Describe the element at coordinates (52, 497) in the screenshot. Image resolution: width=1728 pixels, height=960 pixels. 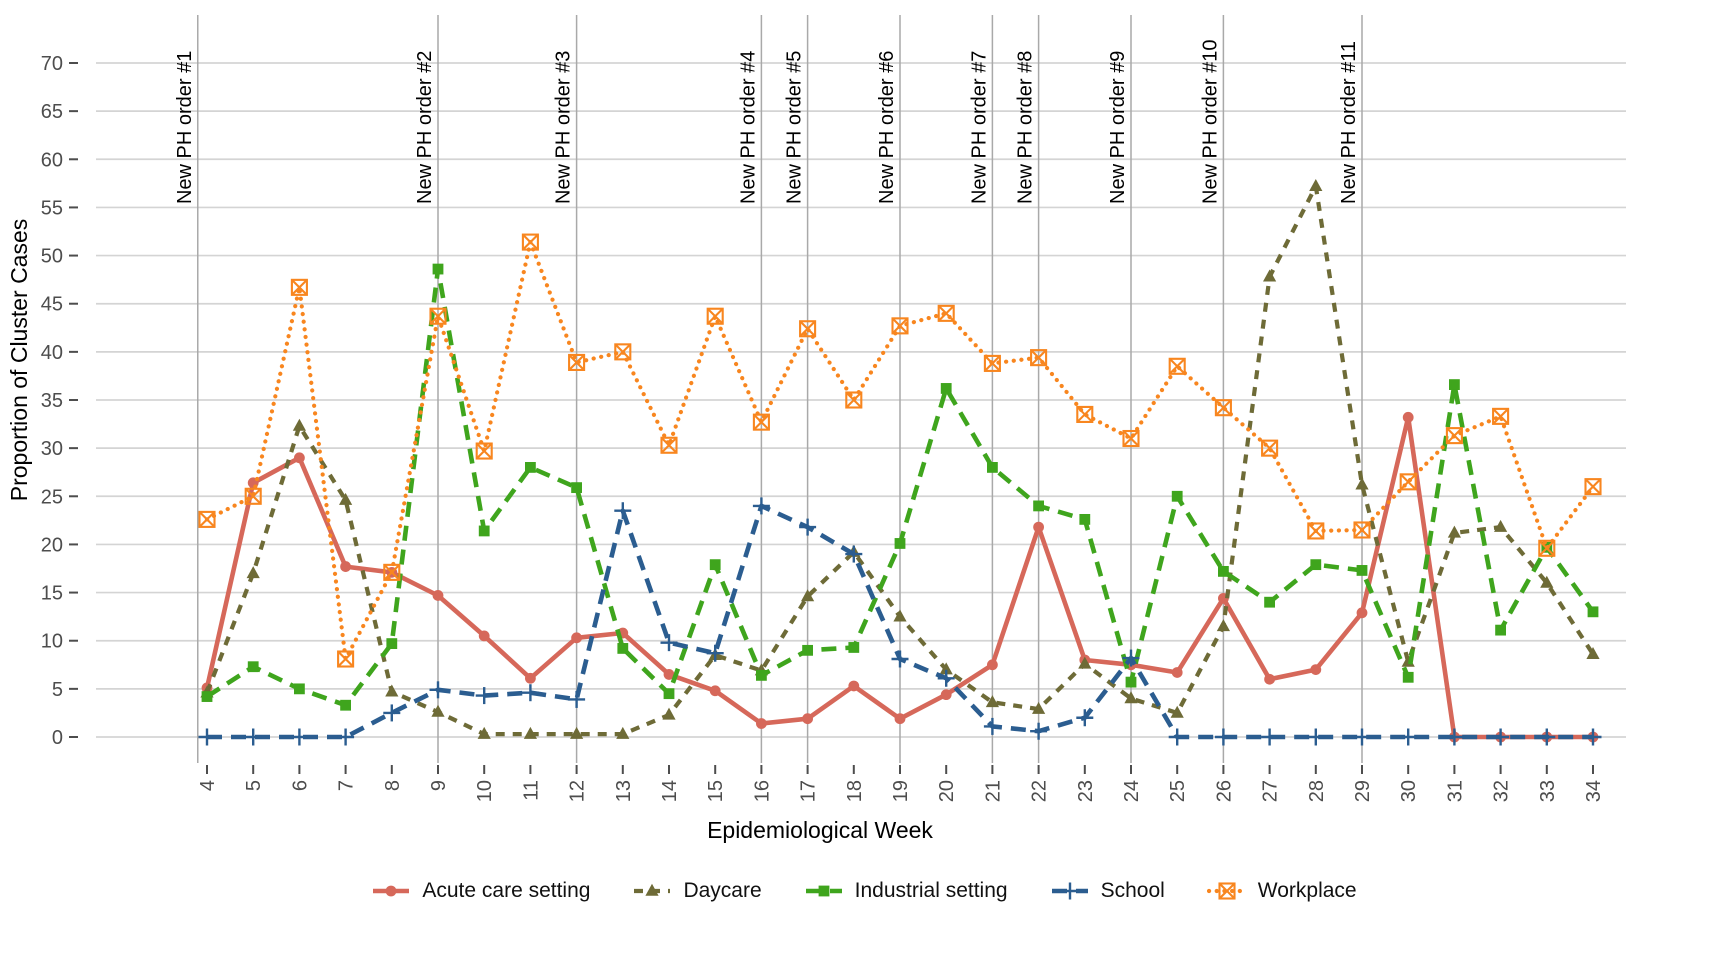
I see `y-tick-label: 25` at that location.